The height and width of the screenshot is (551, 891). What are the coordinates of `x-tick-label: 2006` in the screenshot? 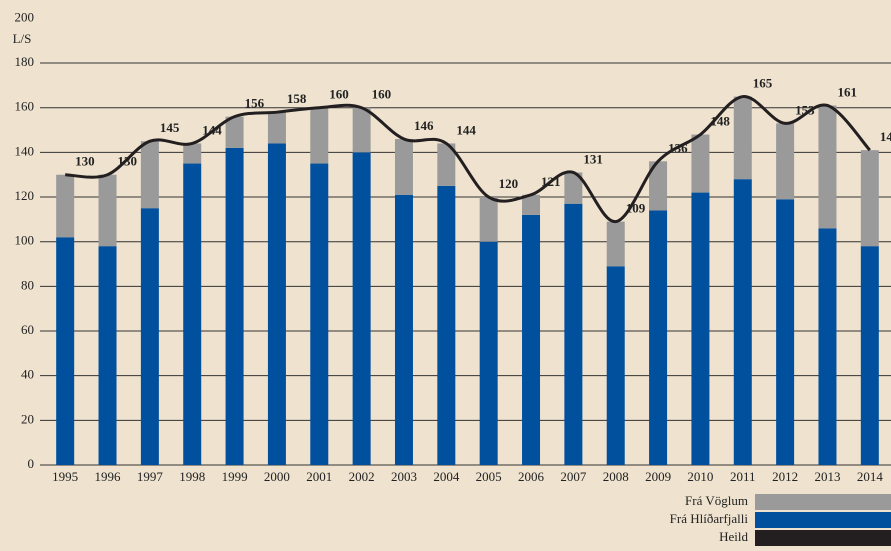 It's located at (531, 476).